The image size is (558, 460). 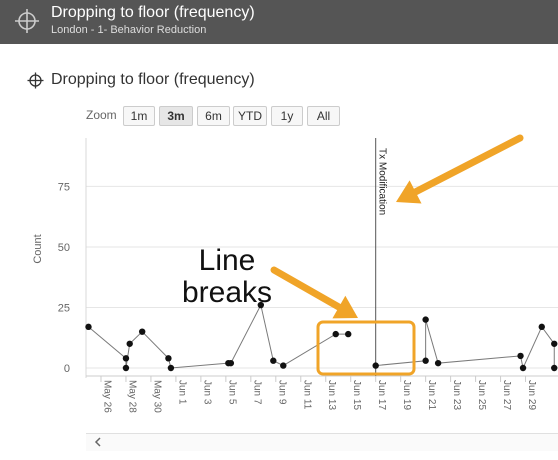 I want to click on x-tick-label: Jun 23, so click(x=456, y=395).